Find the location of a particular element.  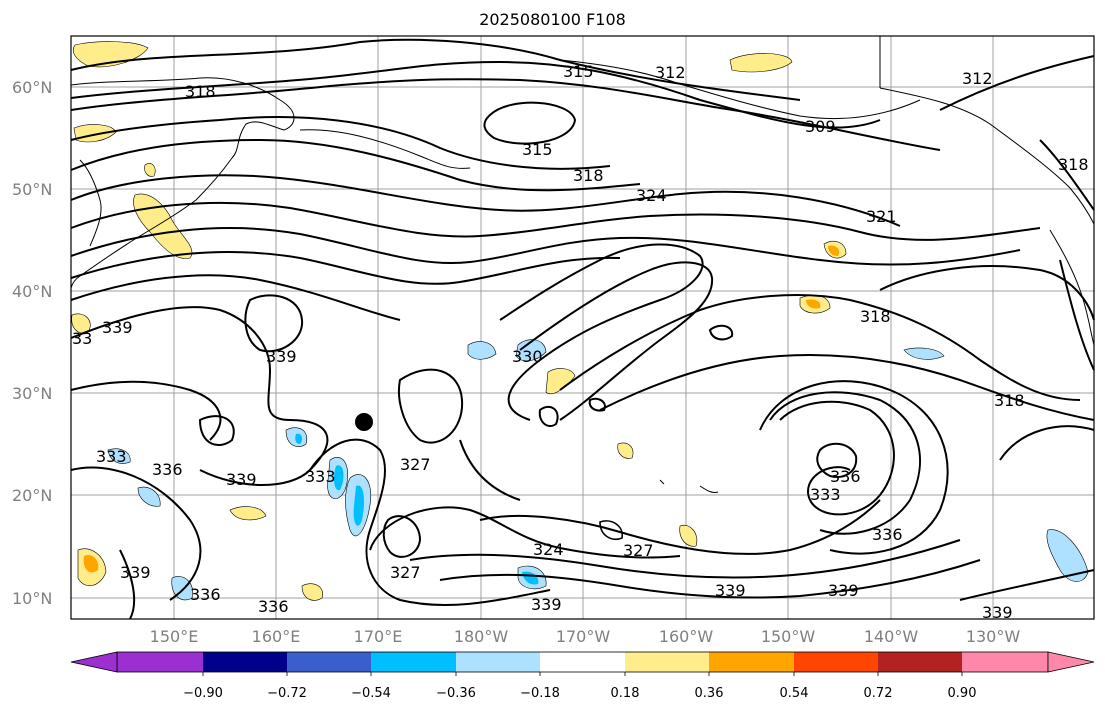

colorbar-tick-label: −0.90 is located at coordinates (203, 693).